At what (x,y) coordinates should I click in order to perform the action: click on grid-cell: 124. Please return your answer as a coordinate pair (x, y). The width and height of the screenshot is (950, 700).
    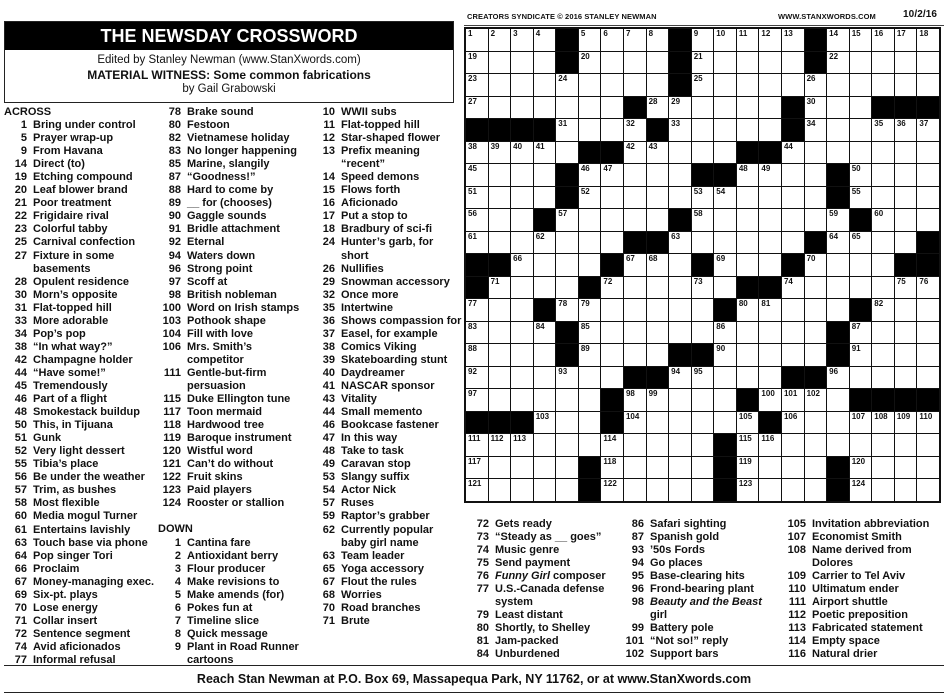
    Looking at the image, I should click on (860, 490).